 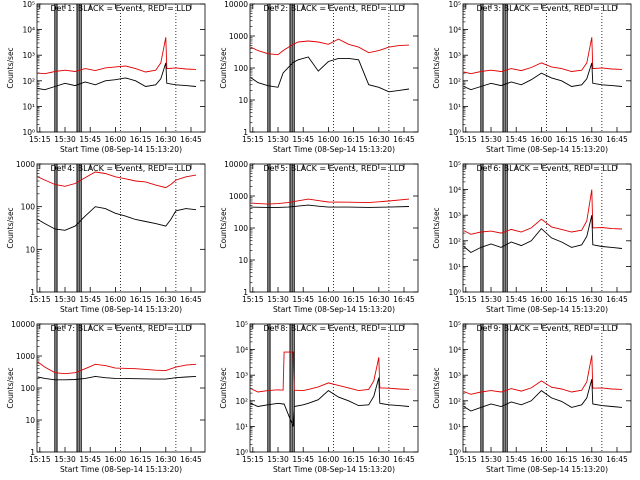 What do you see at coordinates (241, 68) in the screenshot?
I see `y-tick-label: 100` at bounding box center [241, 68].